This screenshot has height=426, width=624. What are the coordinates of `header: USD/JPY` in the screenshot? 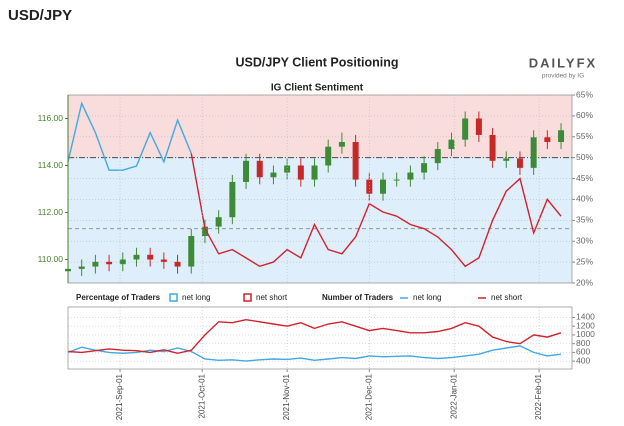 It's located at (40, 15).